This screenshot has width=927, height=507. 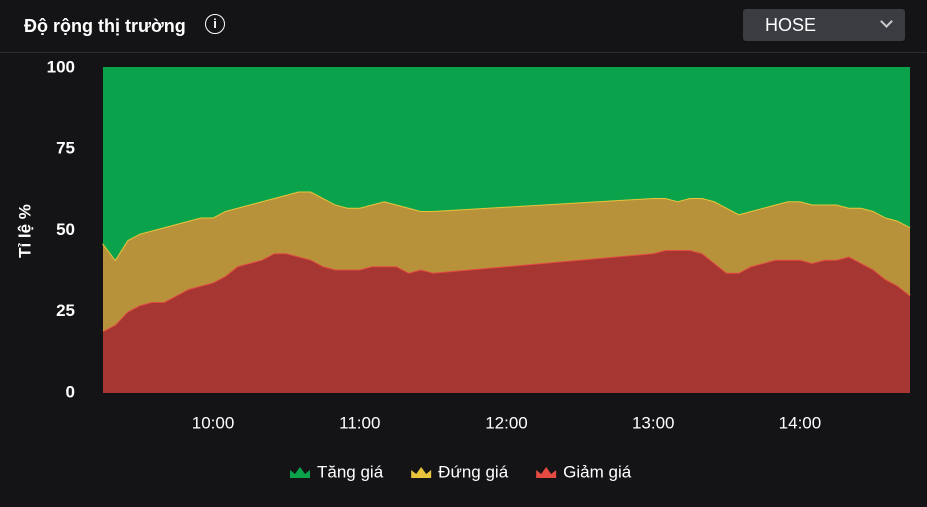 I want to click on y-tick-label: 50, so click(x=65, y=229).